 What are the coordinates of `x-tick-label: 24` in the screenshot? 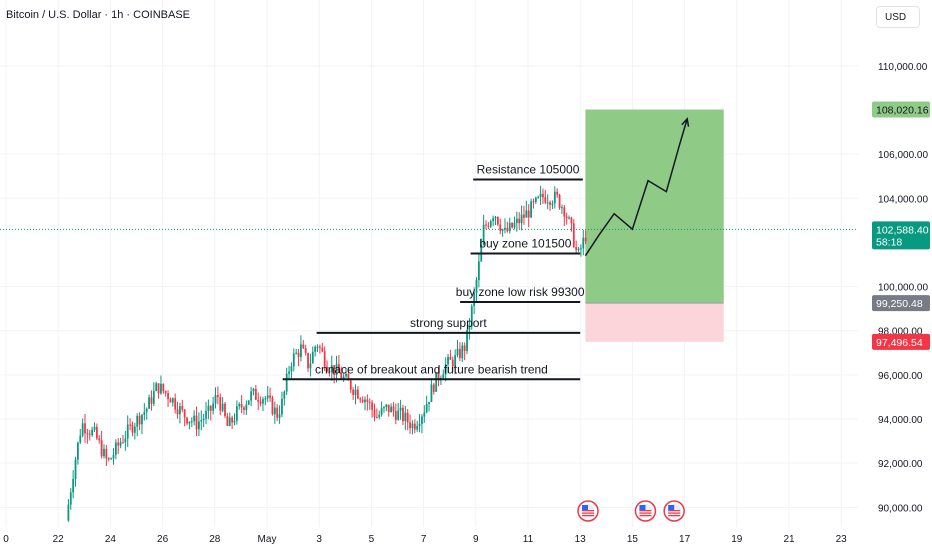 It's located at (111, 539).